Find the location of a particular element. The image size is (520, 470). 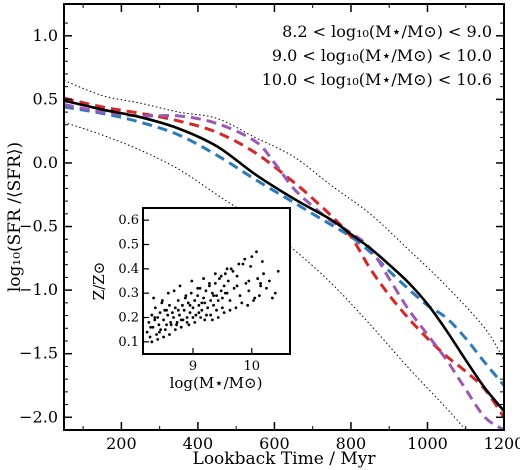

inset-y-axis-label: Z/Z⊙ is located at coordinates (99, 281).